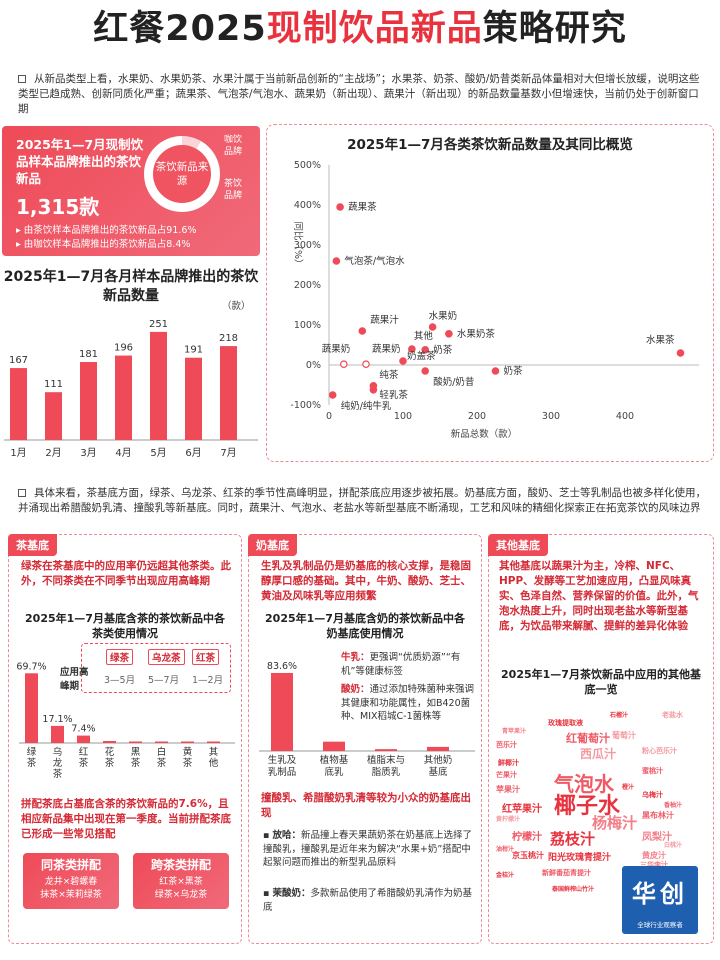  Describe the element at coordinates (654, 865) in the screenshot. I see `word-cloud-item: 三华李汁` at that location.